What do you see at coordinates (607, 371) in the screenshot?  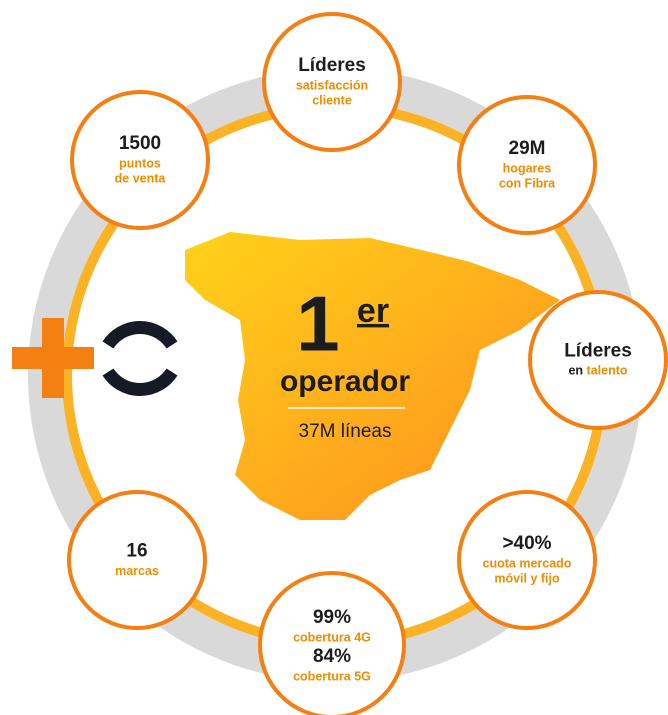 I see `node-line-text: talento` at bounding box center [607, 371].